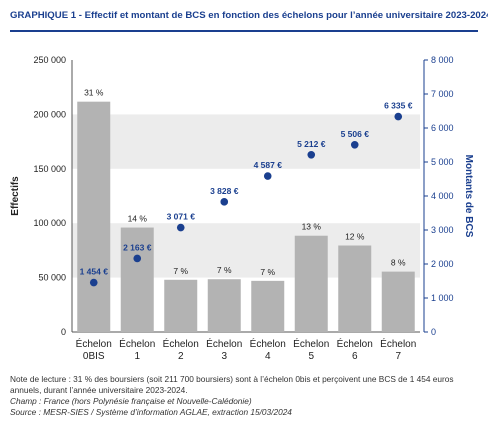  I want to click on grid-band, so click(246, 141).